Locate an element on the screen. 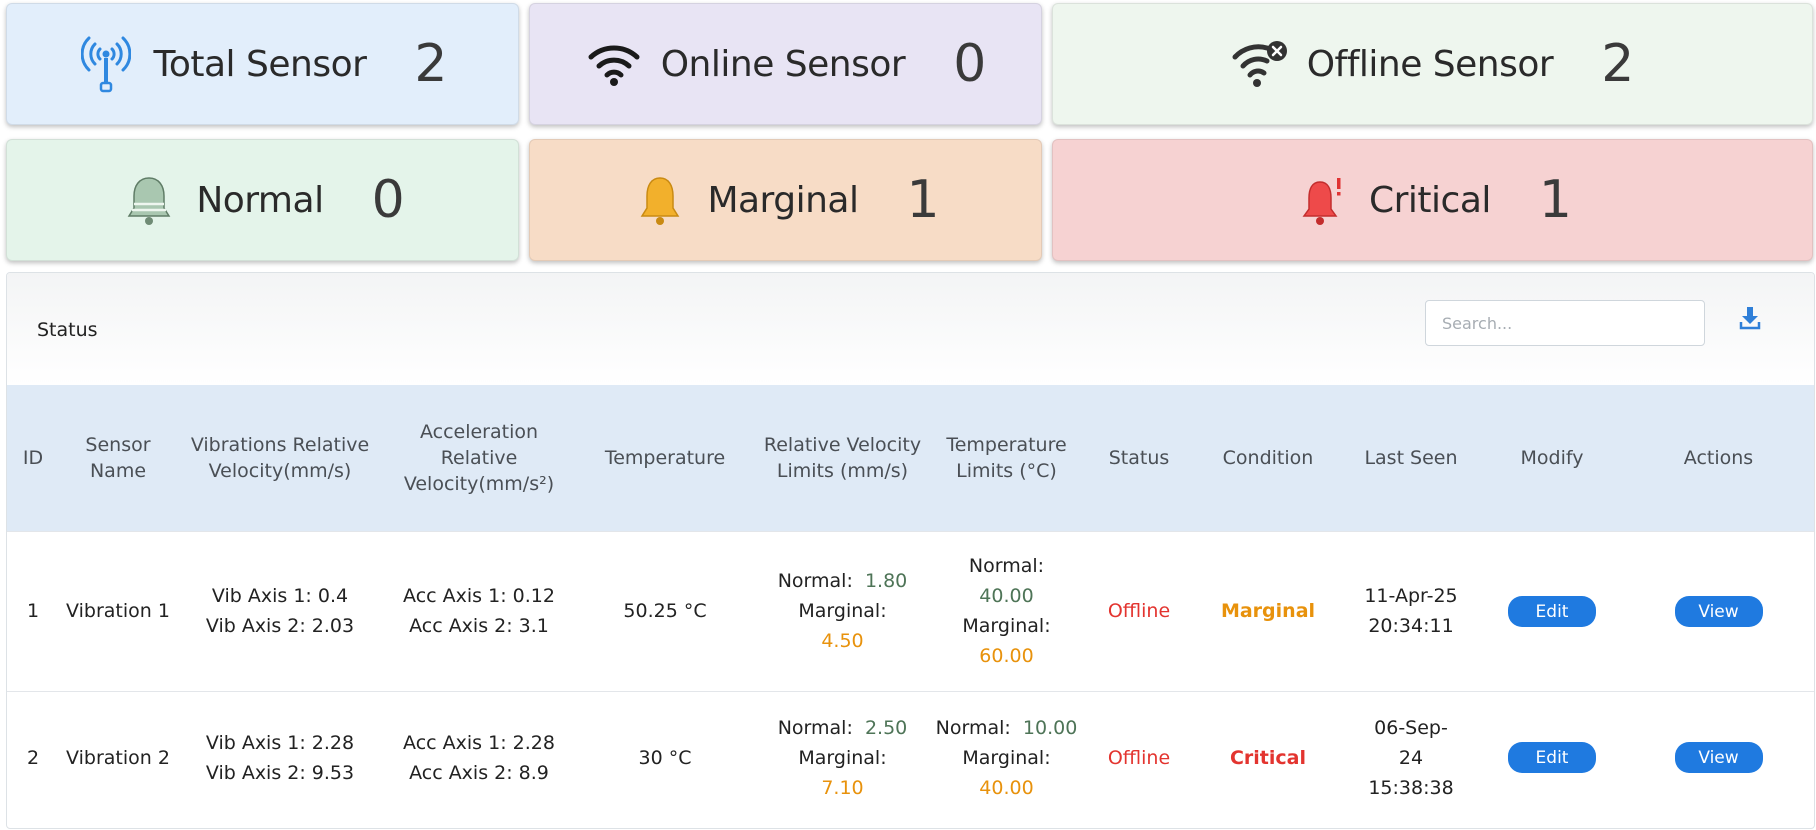  acc-axis-2: Acc Axis 2: 8.9 is located at coordinates (479, 772).